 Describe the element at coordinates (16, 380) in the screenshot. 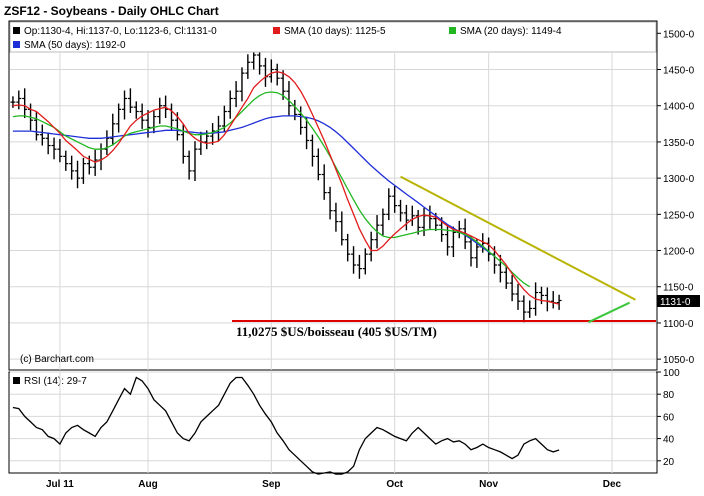

I see `rsi-legend-swatch` at that location.